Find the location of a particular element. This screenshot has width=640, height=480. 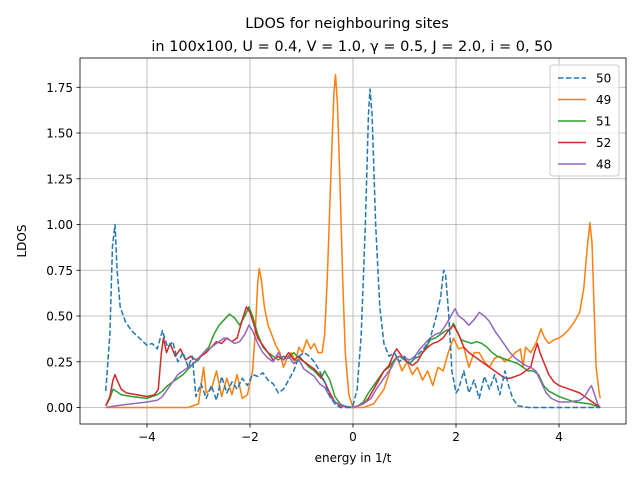

y-tick-label: 0.00 is located at coordinates (59, 408).